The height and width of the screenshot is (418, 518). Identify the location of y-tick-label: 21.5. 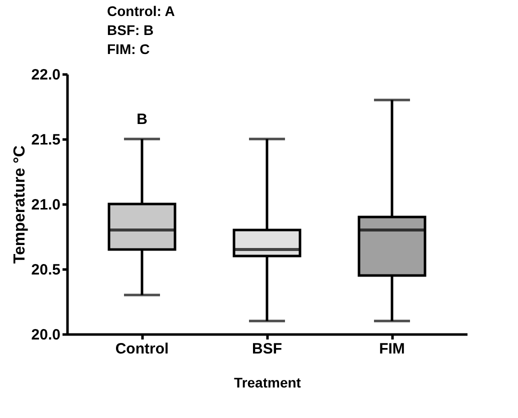
(45, 140).